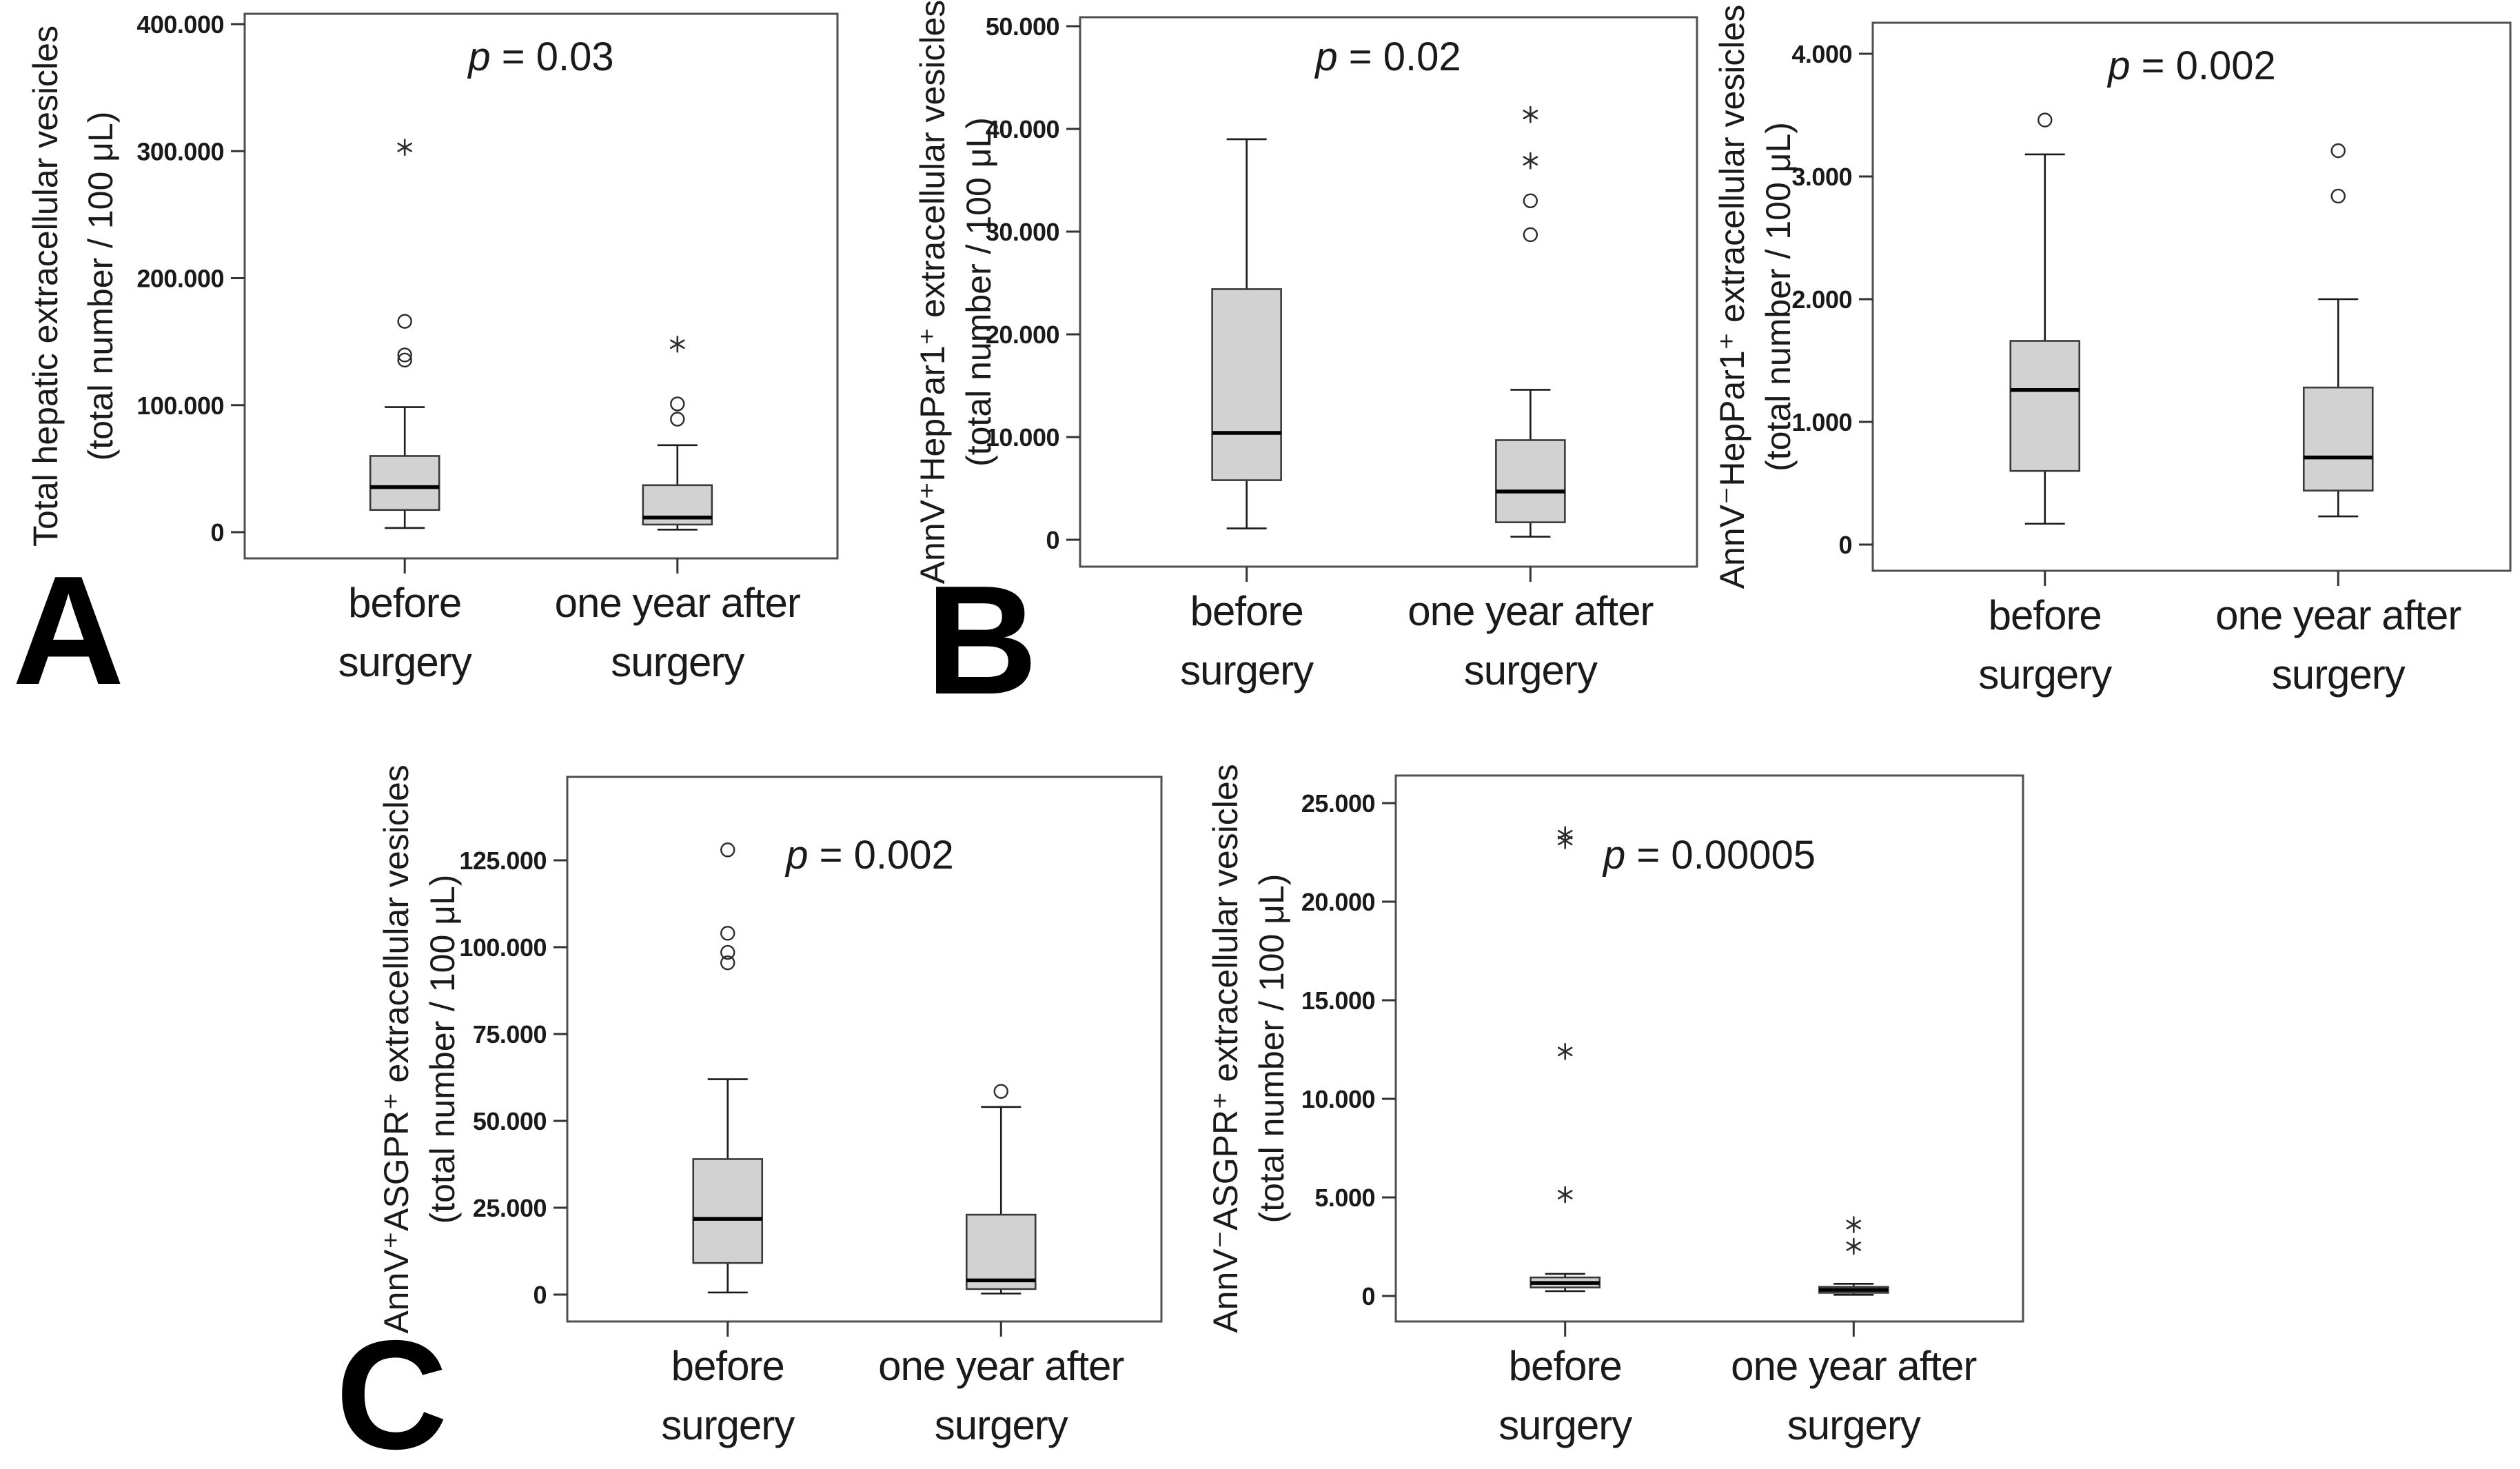 The image size is (2520, 1469). What do you see at coordinates (2191, 297) in the screenshot?
I see `plot-frame-B2` at bounding box center [2191, 297].